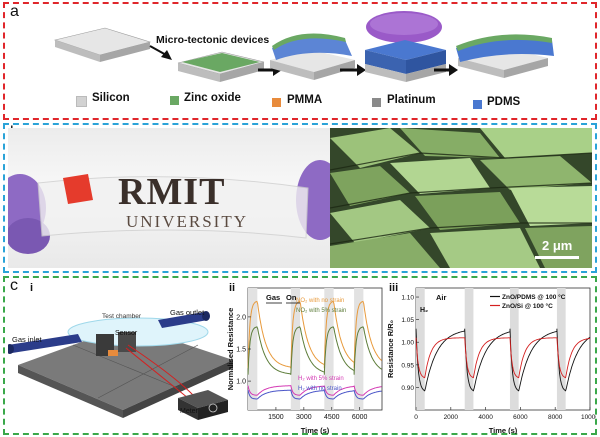 The image size is (600, 437). Describe the element at coordinates (241, 350) in the screenshot. I see `y-tick-label-2: 1.5` at that location.